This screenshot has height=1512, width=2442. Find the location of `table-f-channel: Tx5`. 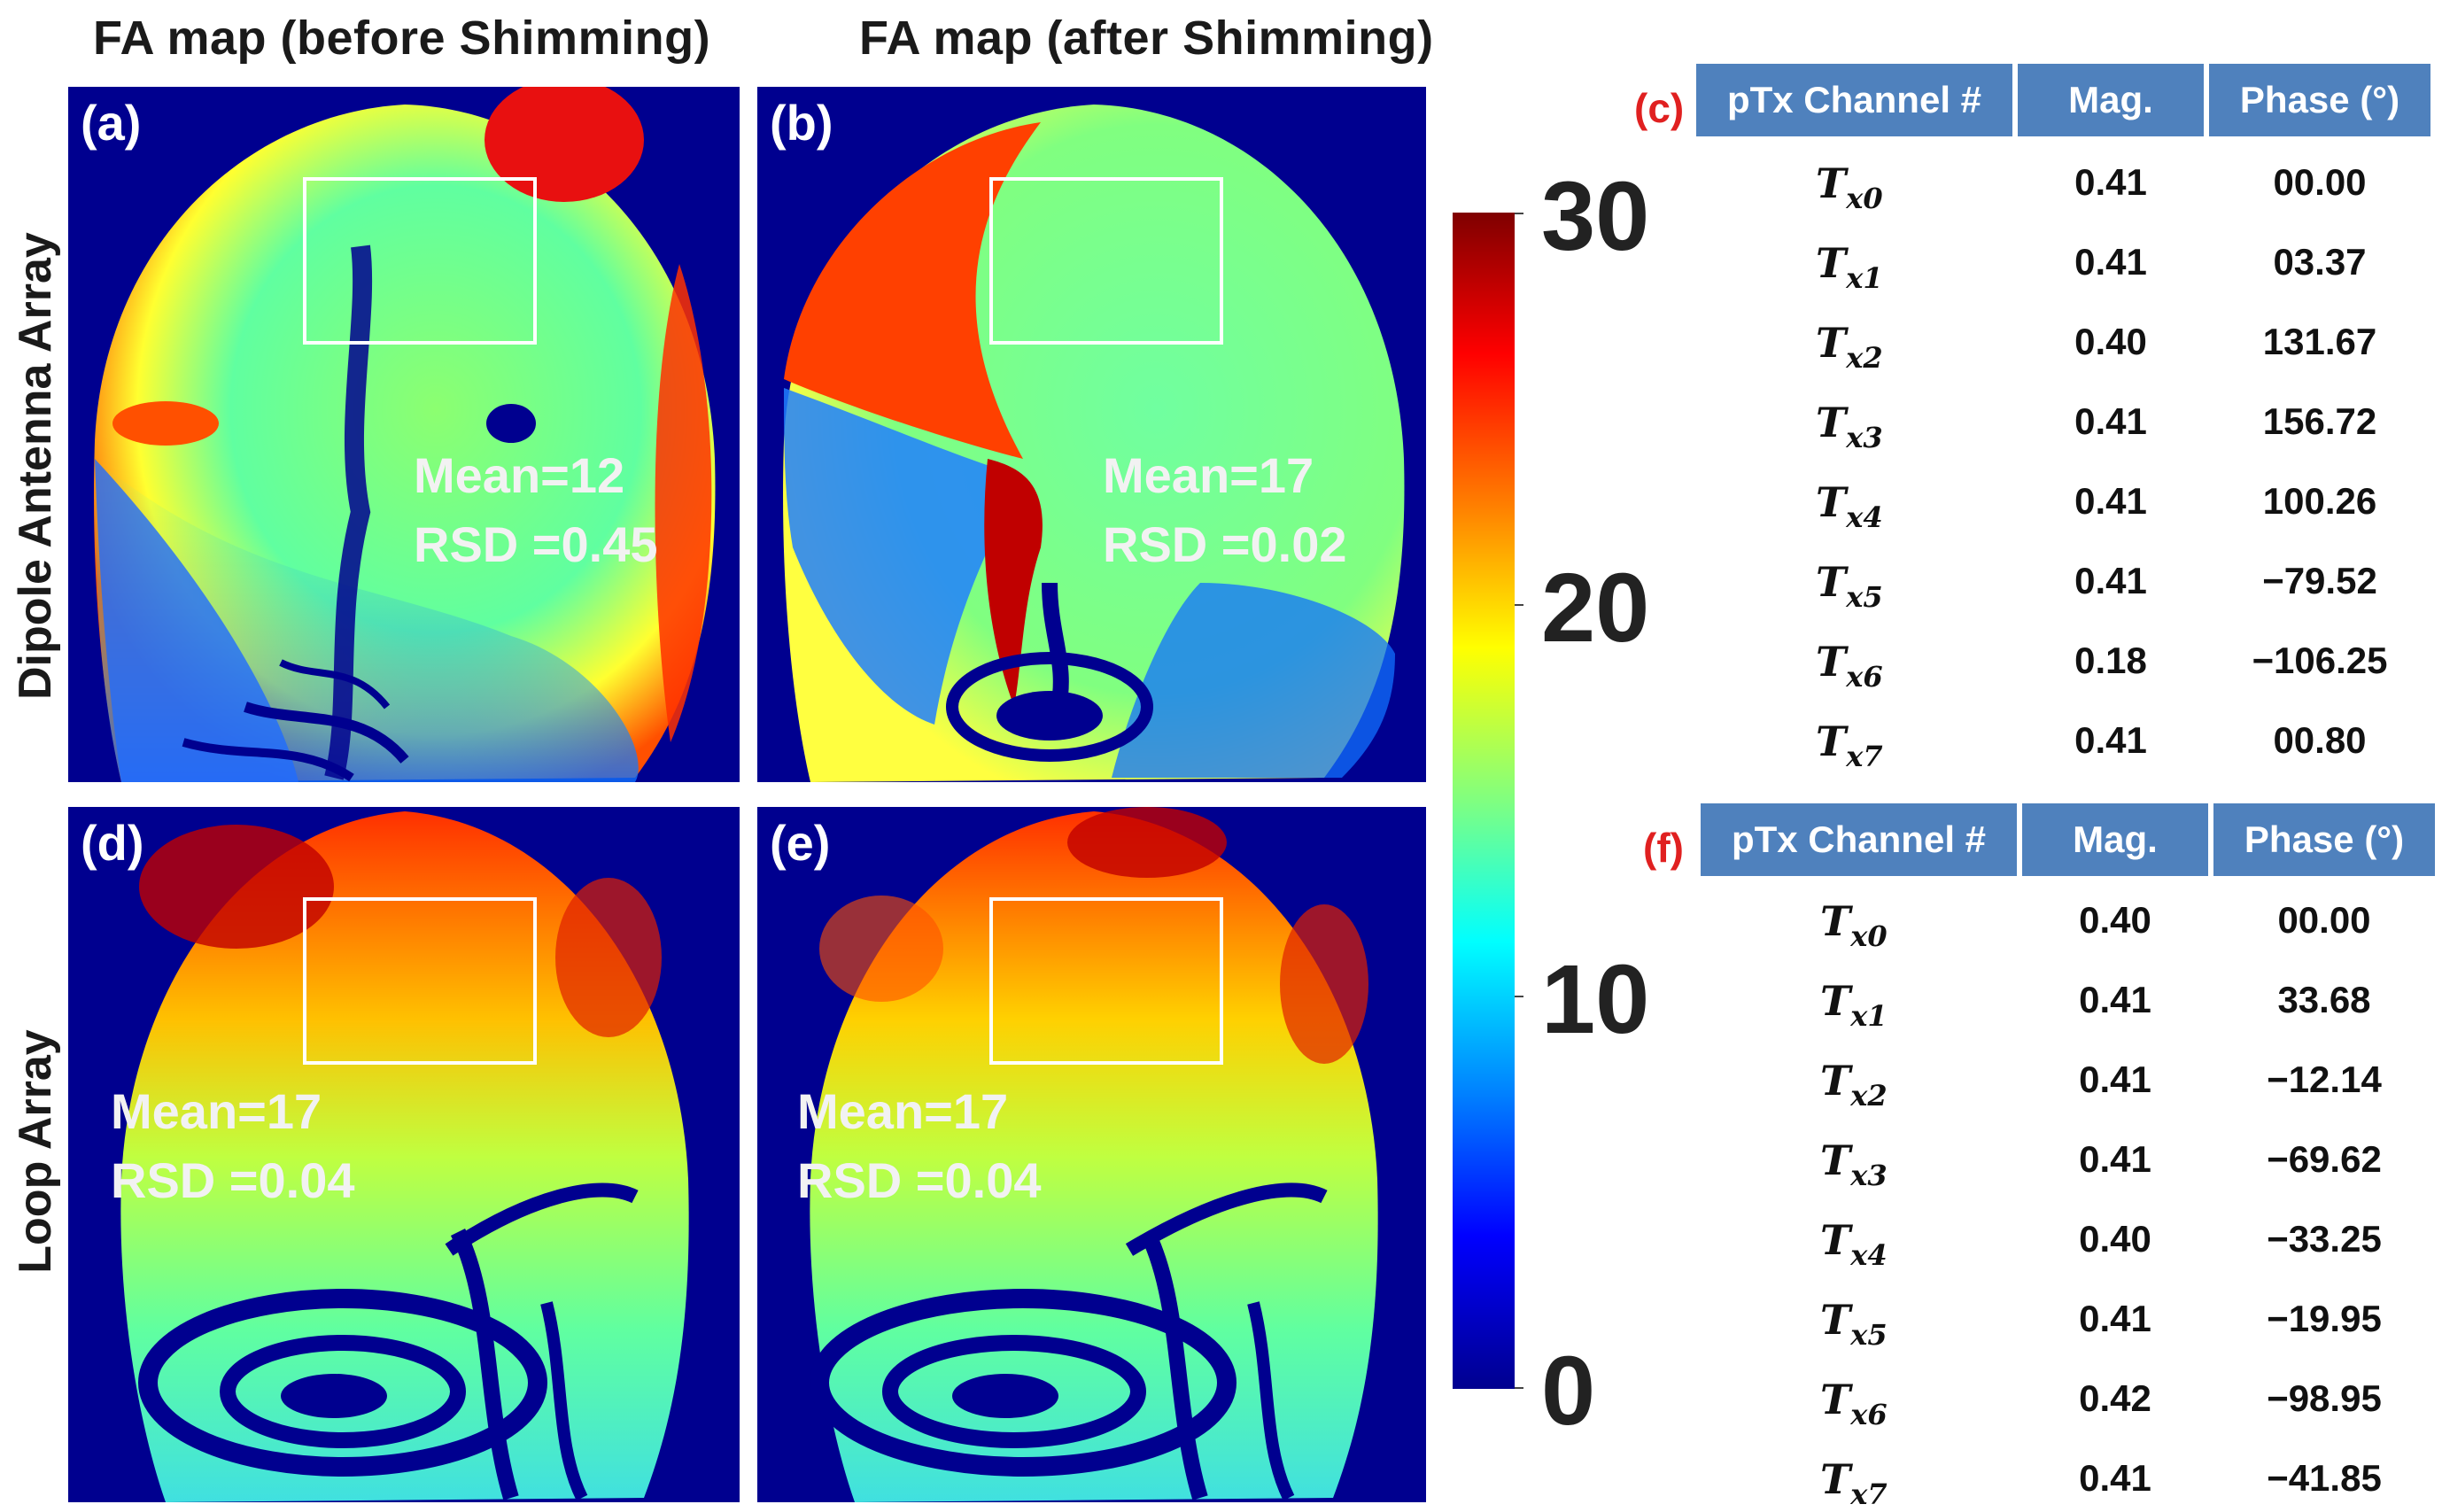

table-f-channel: Tx5 is located at coordinates (1854, 1324).